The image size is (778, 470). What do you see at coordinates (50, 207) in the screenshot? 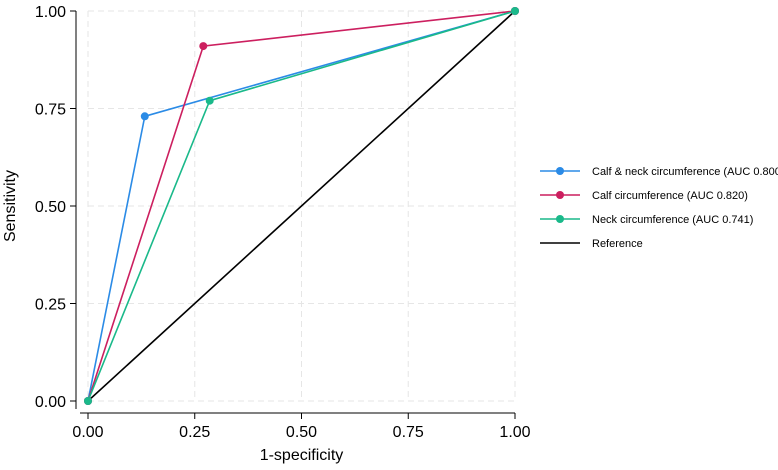
I see `y-tick-label: 0.50` at bounding box center [50, 207].